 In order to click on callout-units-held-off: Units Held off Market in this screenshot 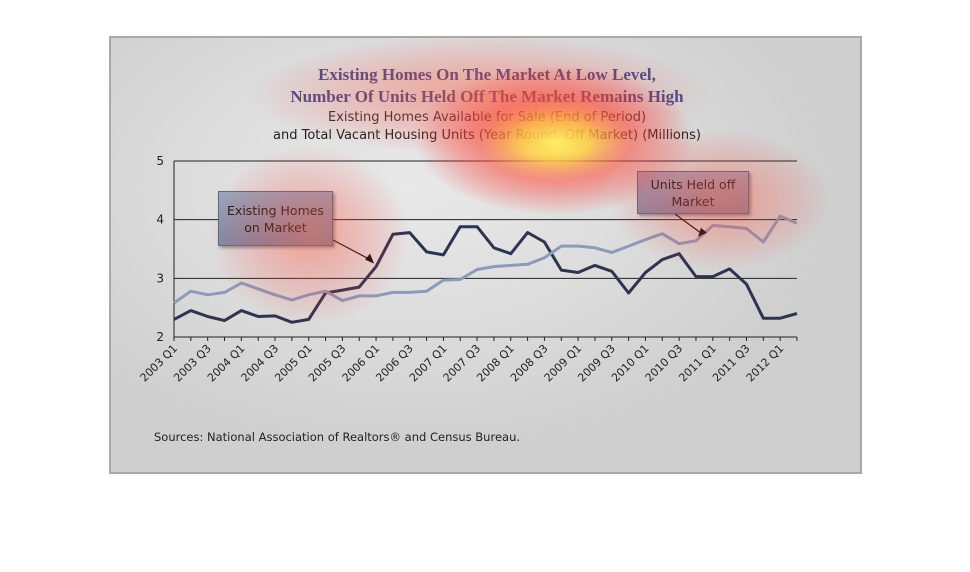, I will do `click(693, 192)`.